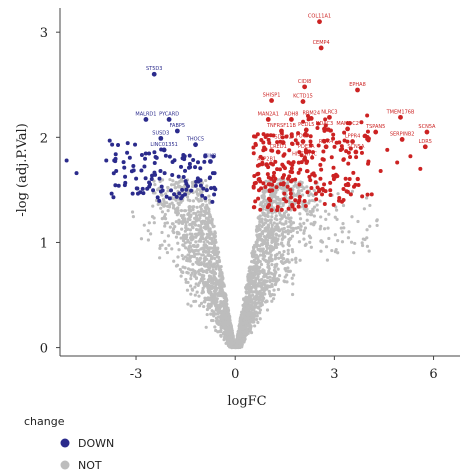 Image resolution: width=474 pixels, height=474 pixels. Describe the element at coordinates (210, 156) in the screenshot. I see `gene-label: GIKB` at that location.